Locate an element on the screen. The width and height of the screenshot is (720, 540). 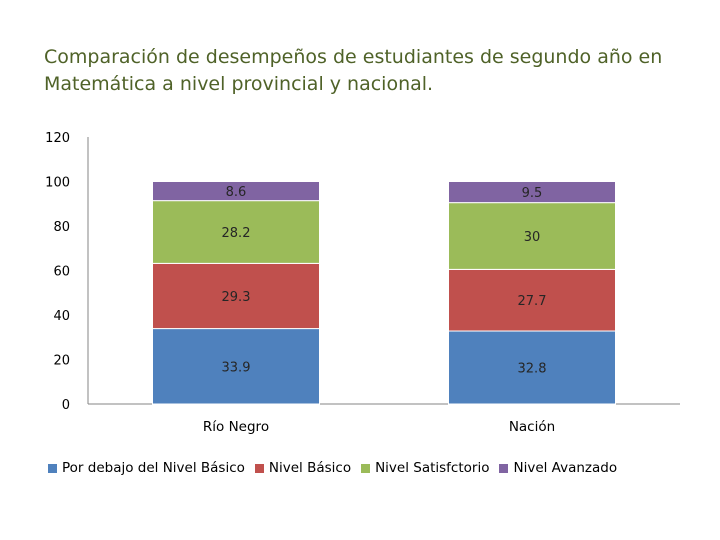
data-label: 27.7 is located at coordinates (532, 301).